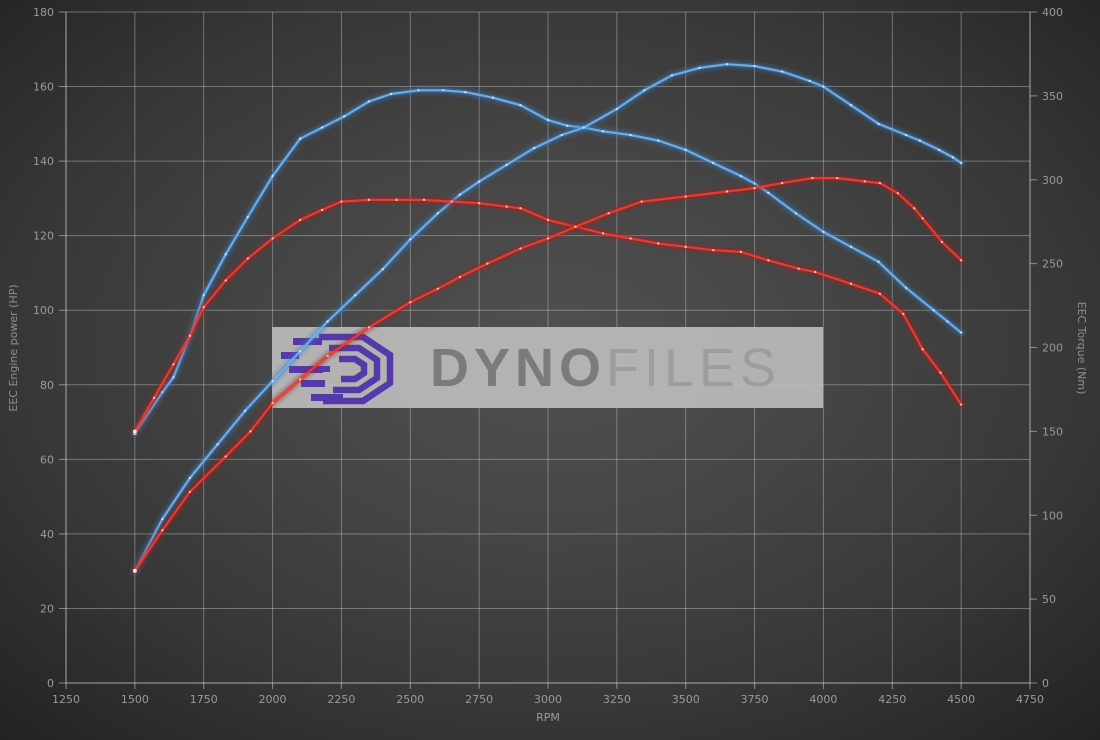  Describe the element at coordinates (1052, 180) in the screenshot. I see `tick-label: 300` at that location.